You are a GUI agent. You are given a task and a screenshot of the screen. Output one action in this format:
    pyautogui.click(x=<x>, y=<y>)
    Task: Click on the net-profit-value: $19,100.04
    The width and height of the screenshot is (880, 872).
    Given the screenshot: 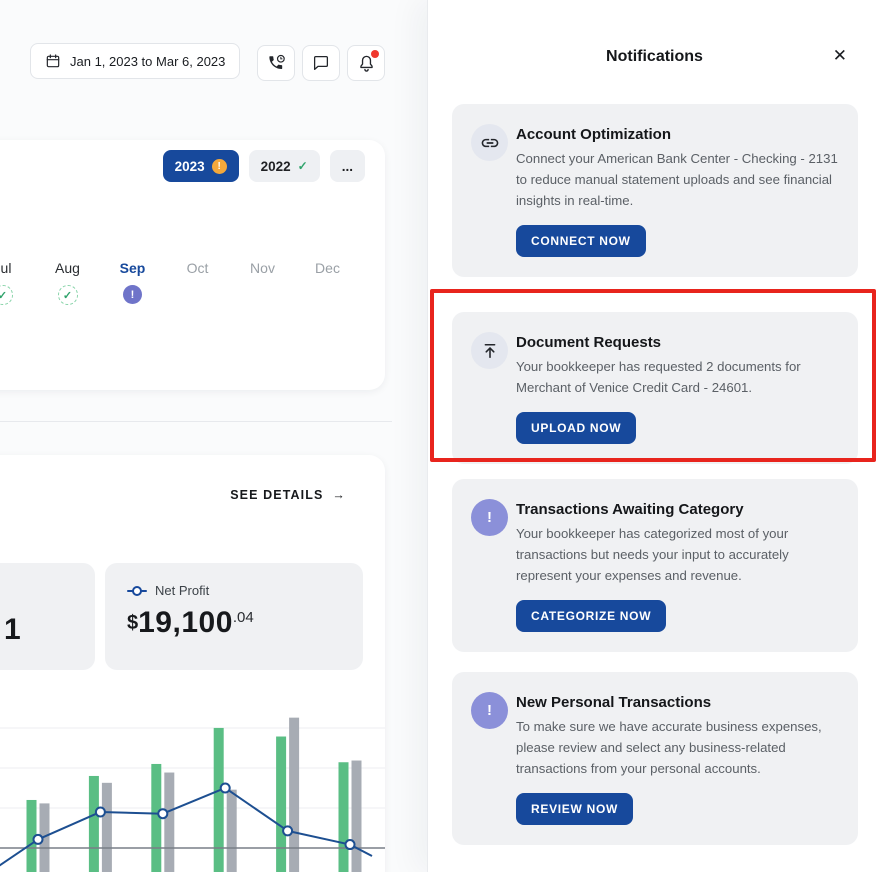 What is the action you would take?
    pyautogui.click(x=234, y=623)
    